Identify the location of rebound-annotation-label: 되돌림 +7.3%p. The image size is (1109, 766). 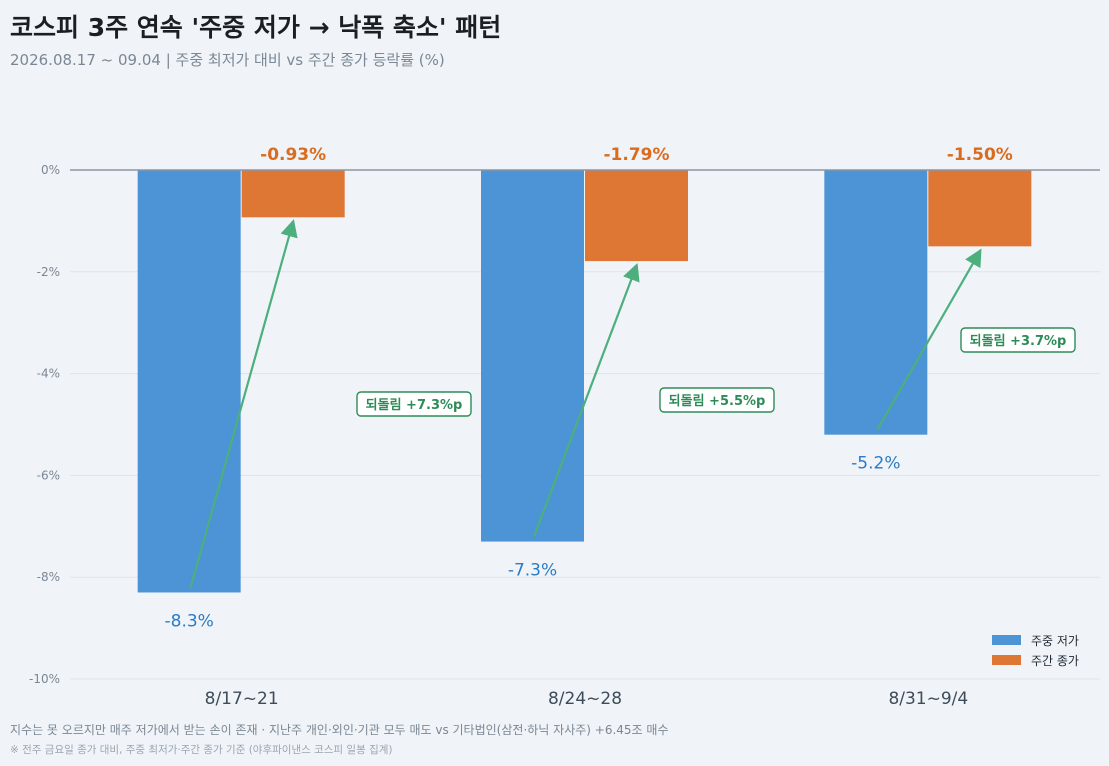
(414, 405).